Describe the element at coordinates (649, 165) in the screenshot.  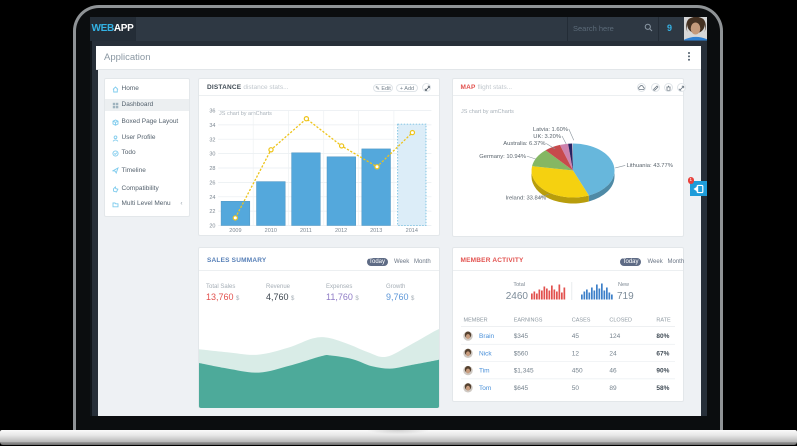
I see `svg-text: Lithuania: 43.77%` at that location.